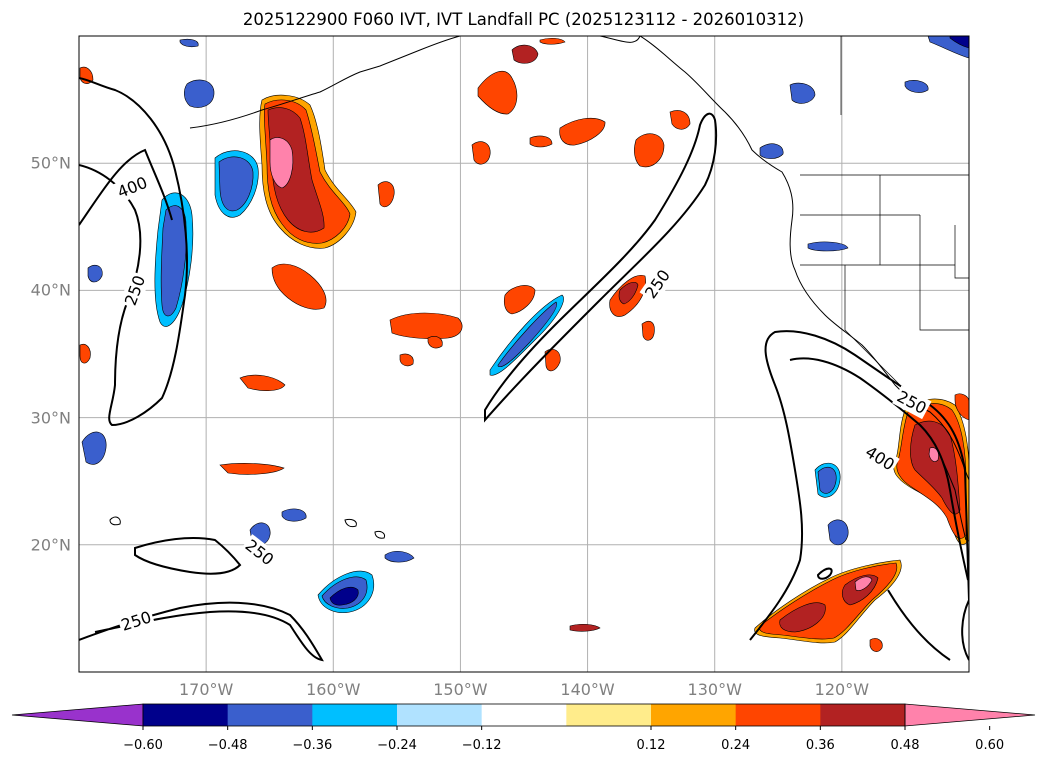  What do you see at coordinates (651, 745) in the screenshot?
I see `colorbar-tick-label: 0.12` at bounding box center [651, 745].